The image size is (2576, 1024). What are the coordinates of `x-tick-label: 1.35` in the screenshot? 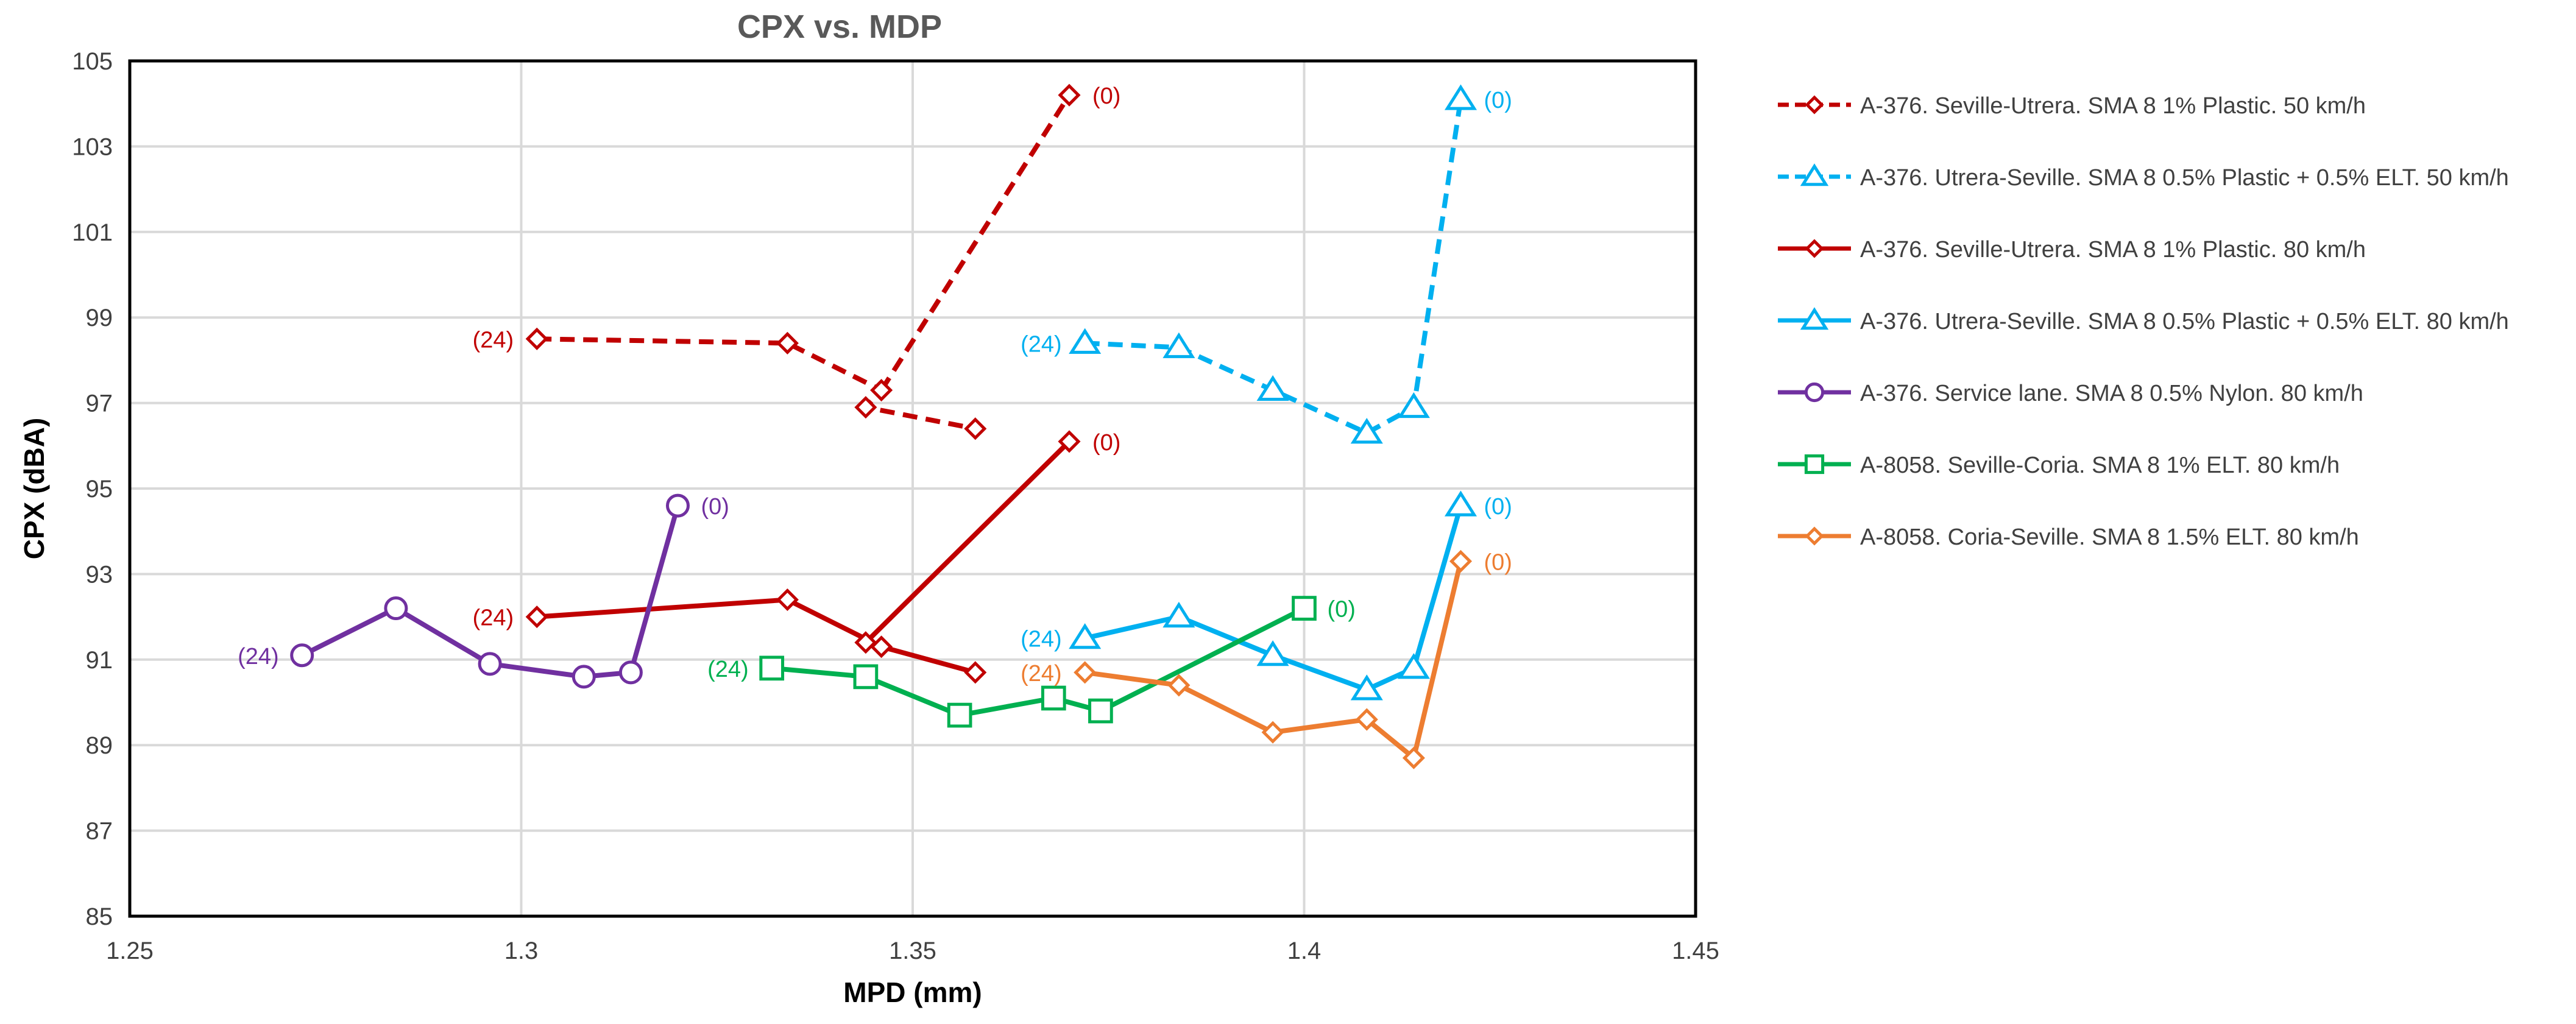 It's located at (912, 950).